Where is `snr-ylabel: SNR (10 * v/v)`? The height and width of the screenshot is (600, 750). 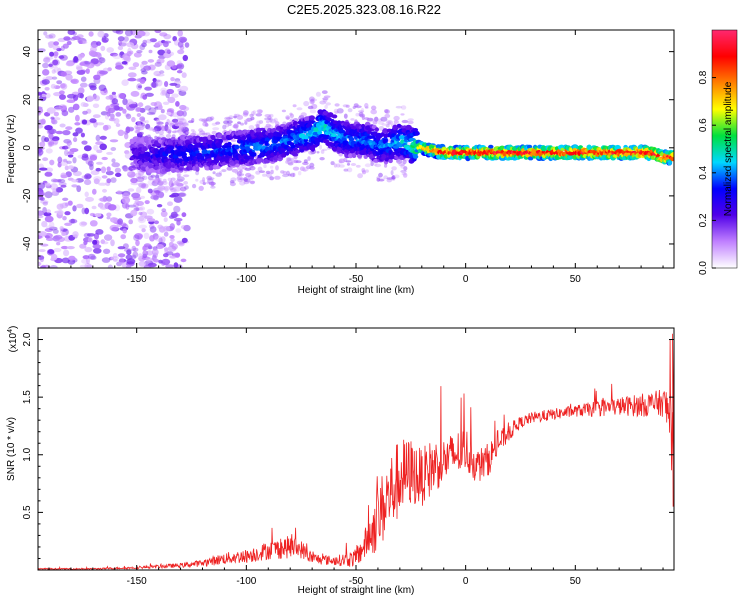
snr-ylabel: SNR (10 * v/v) is located at coordinates (11, 449).